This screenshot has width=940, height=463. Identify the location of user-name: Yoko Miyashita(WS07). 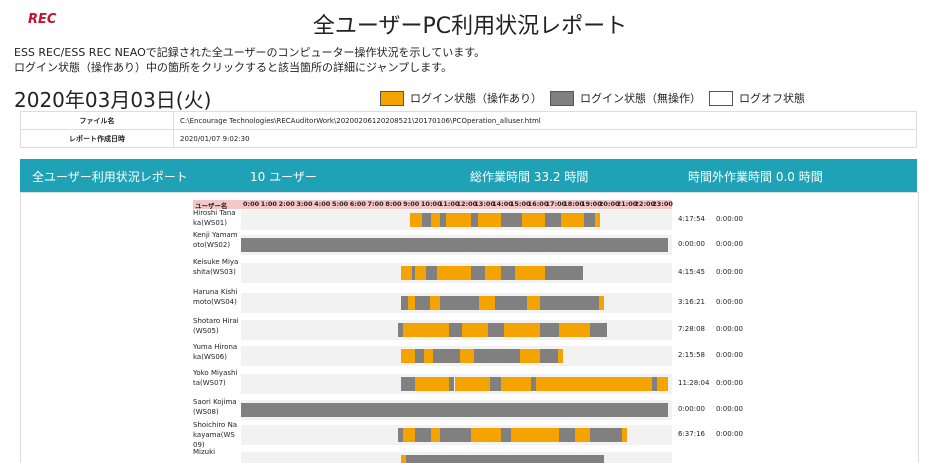
(215, 378).